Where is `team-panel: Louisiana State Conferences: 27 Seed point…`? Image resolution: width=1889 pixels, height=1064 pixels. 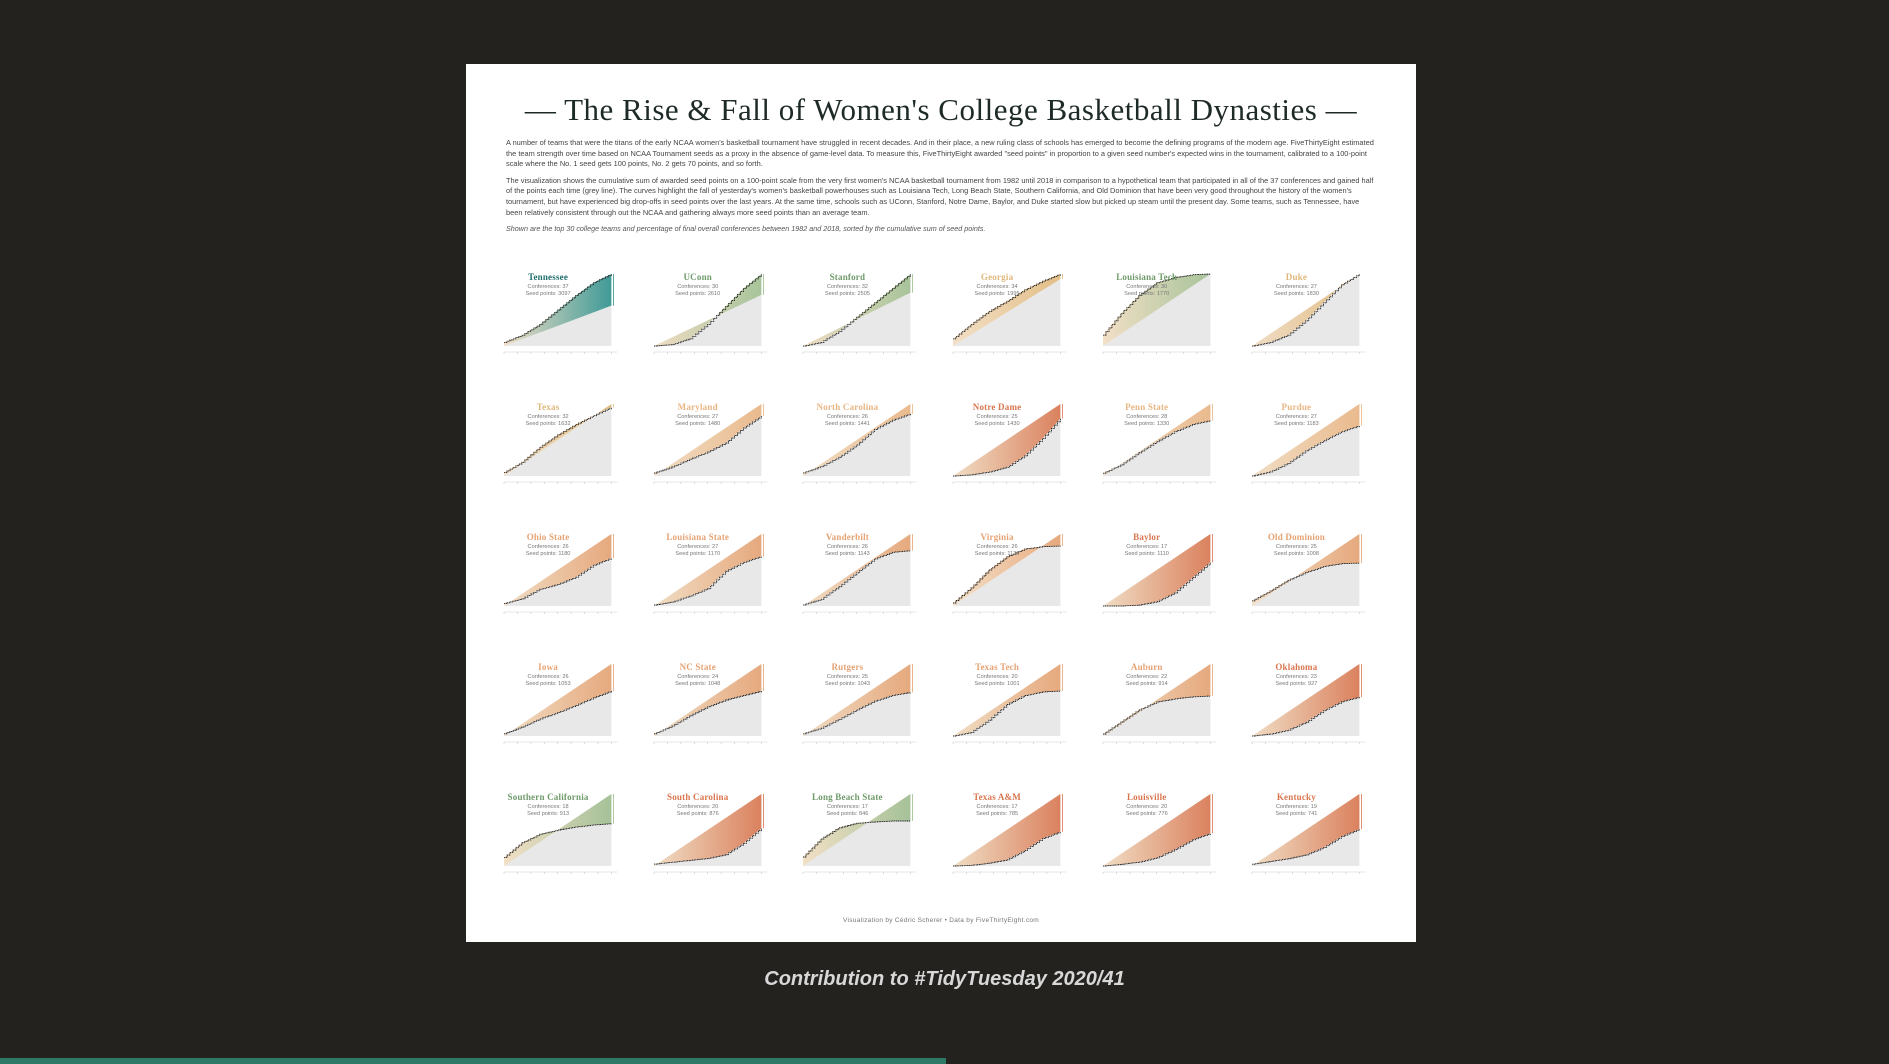 team-panel: Louisiana State Conferences: 27 Seed point… is located at coordinates (718, 571).